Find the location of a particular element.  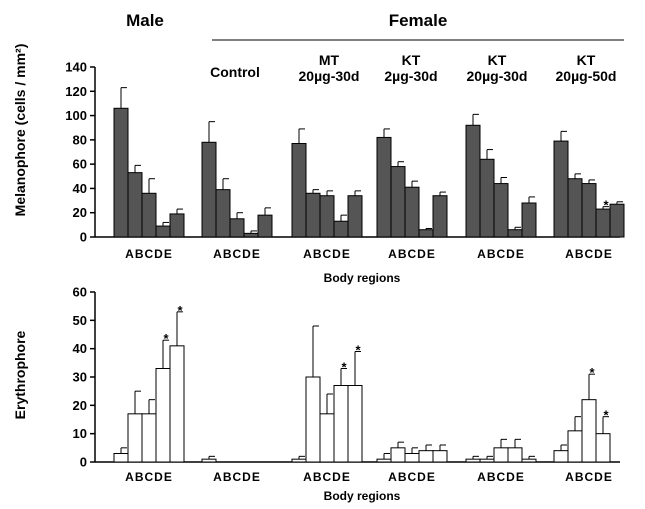

melanophore-category-labels-kt20_50: ABCDE is located at coordinates (589, 254).